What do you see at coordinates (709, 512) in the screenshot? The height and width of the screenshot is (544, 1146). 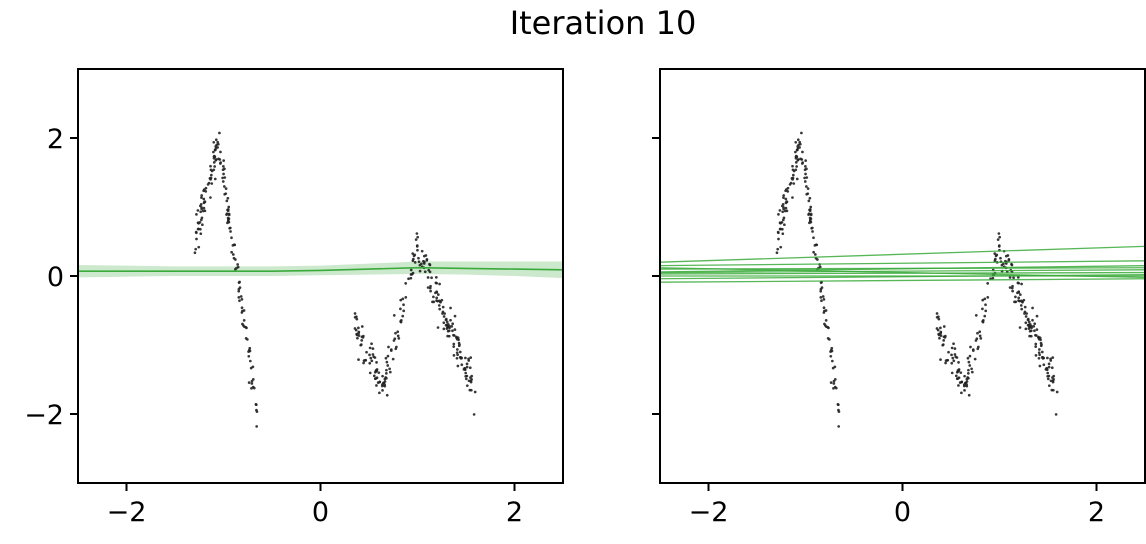 I see `x-tick-label: −2` at bounding box center [709, 512].